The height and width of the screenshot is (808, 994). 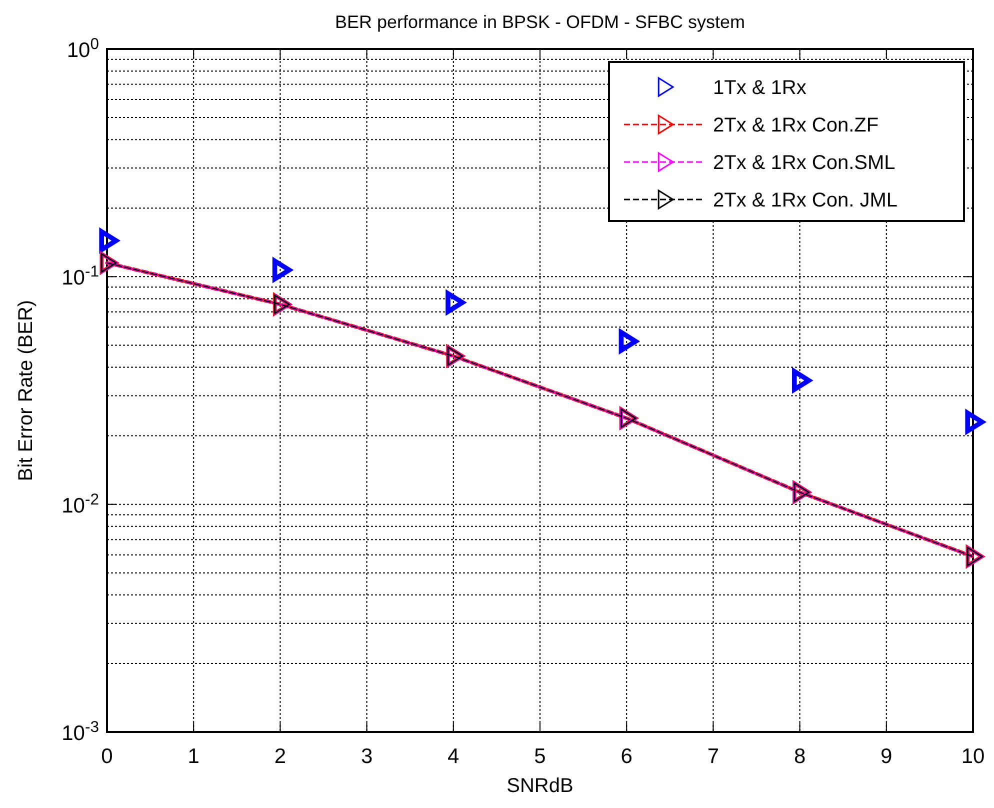 I want to click on x-tick-label: 4, so click(x=454, y=756).